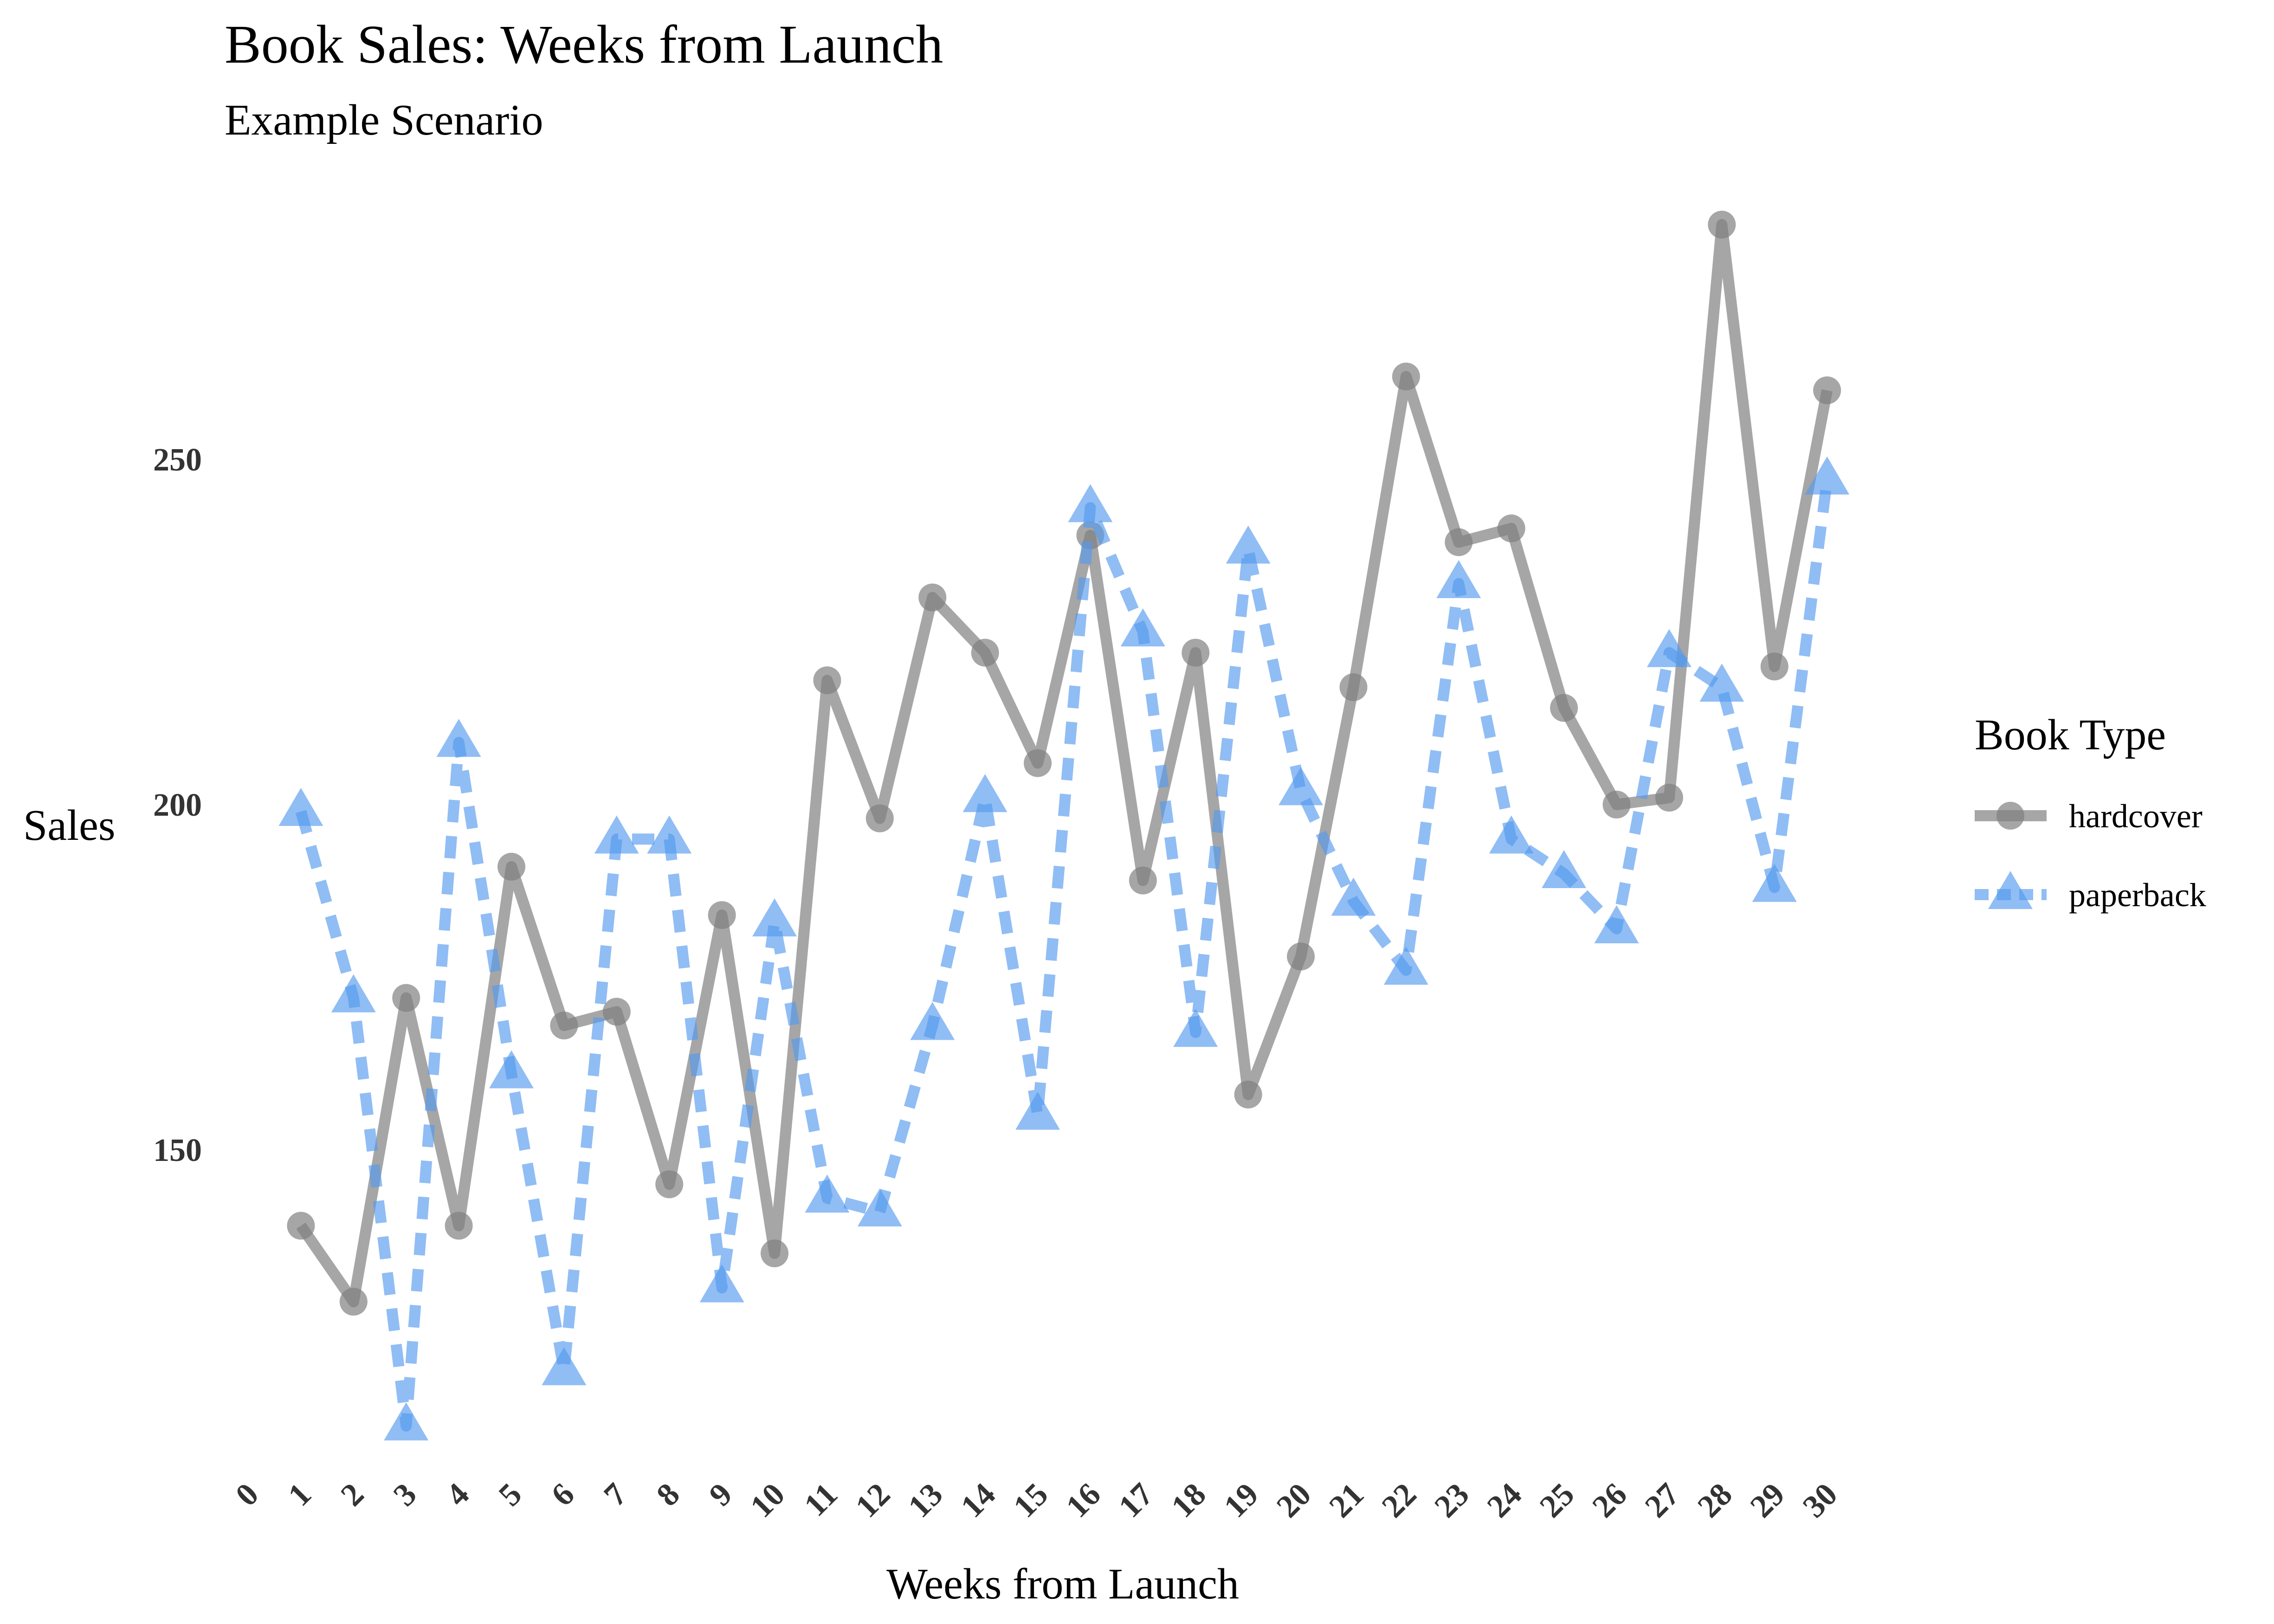 The width and height of the screenshot is (2274, 1624). What do you see at coordinates (177, 805) in the screenshot?
I see `y-axis-ticks: 150 200 250` at bounding box center [177, 805].